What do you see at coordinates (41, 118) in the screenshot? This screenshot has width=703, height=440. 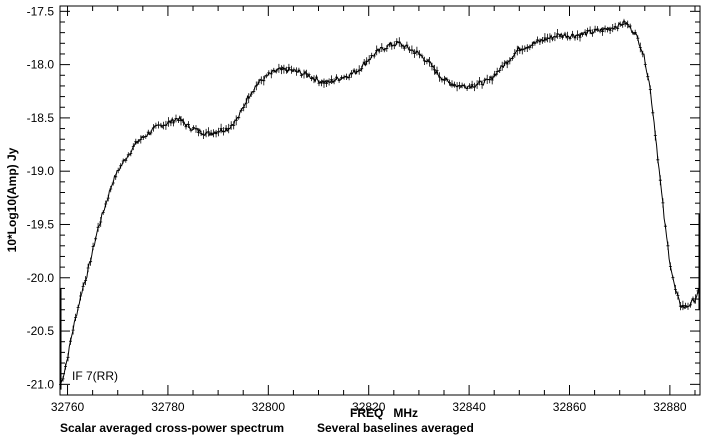 I see `y-tick-label: -18.5` at bounding box center [41, 118].